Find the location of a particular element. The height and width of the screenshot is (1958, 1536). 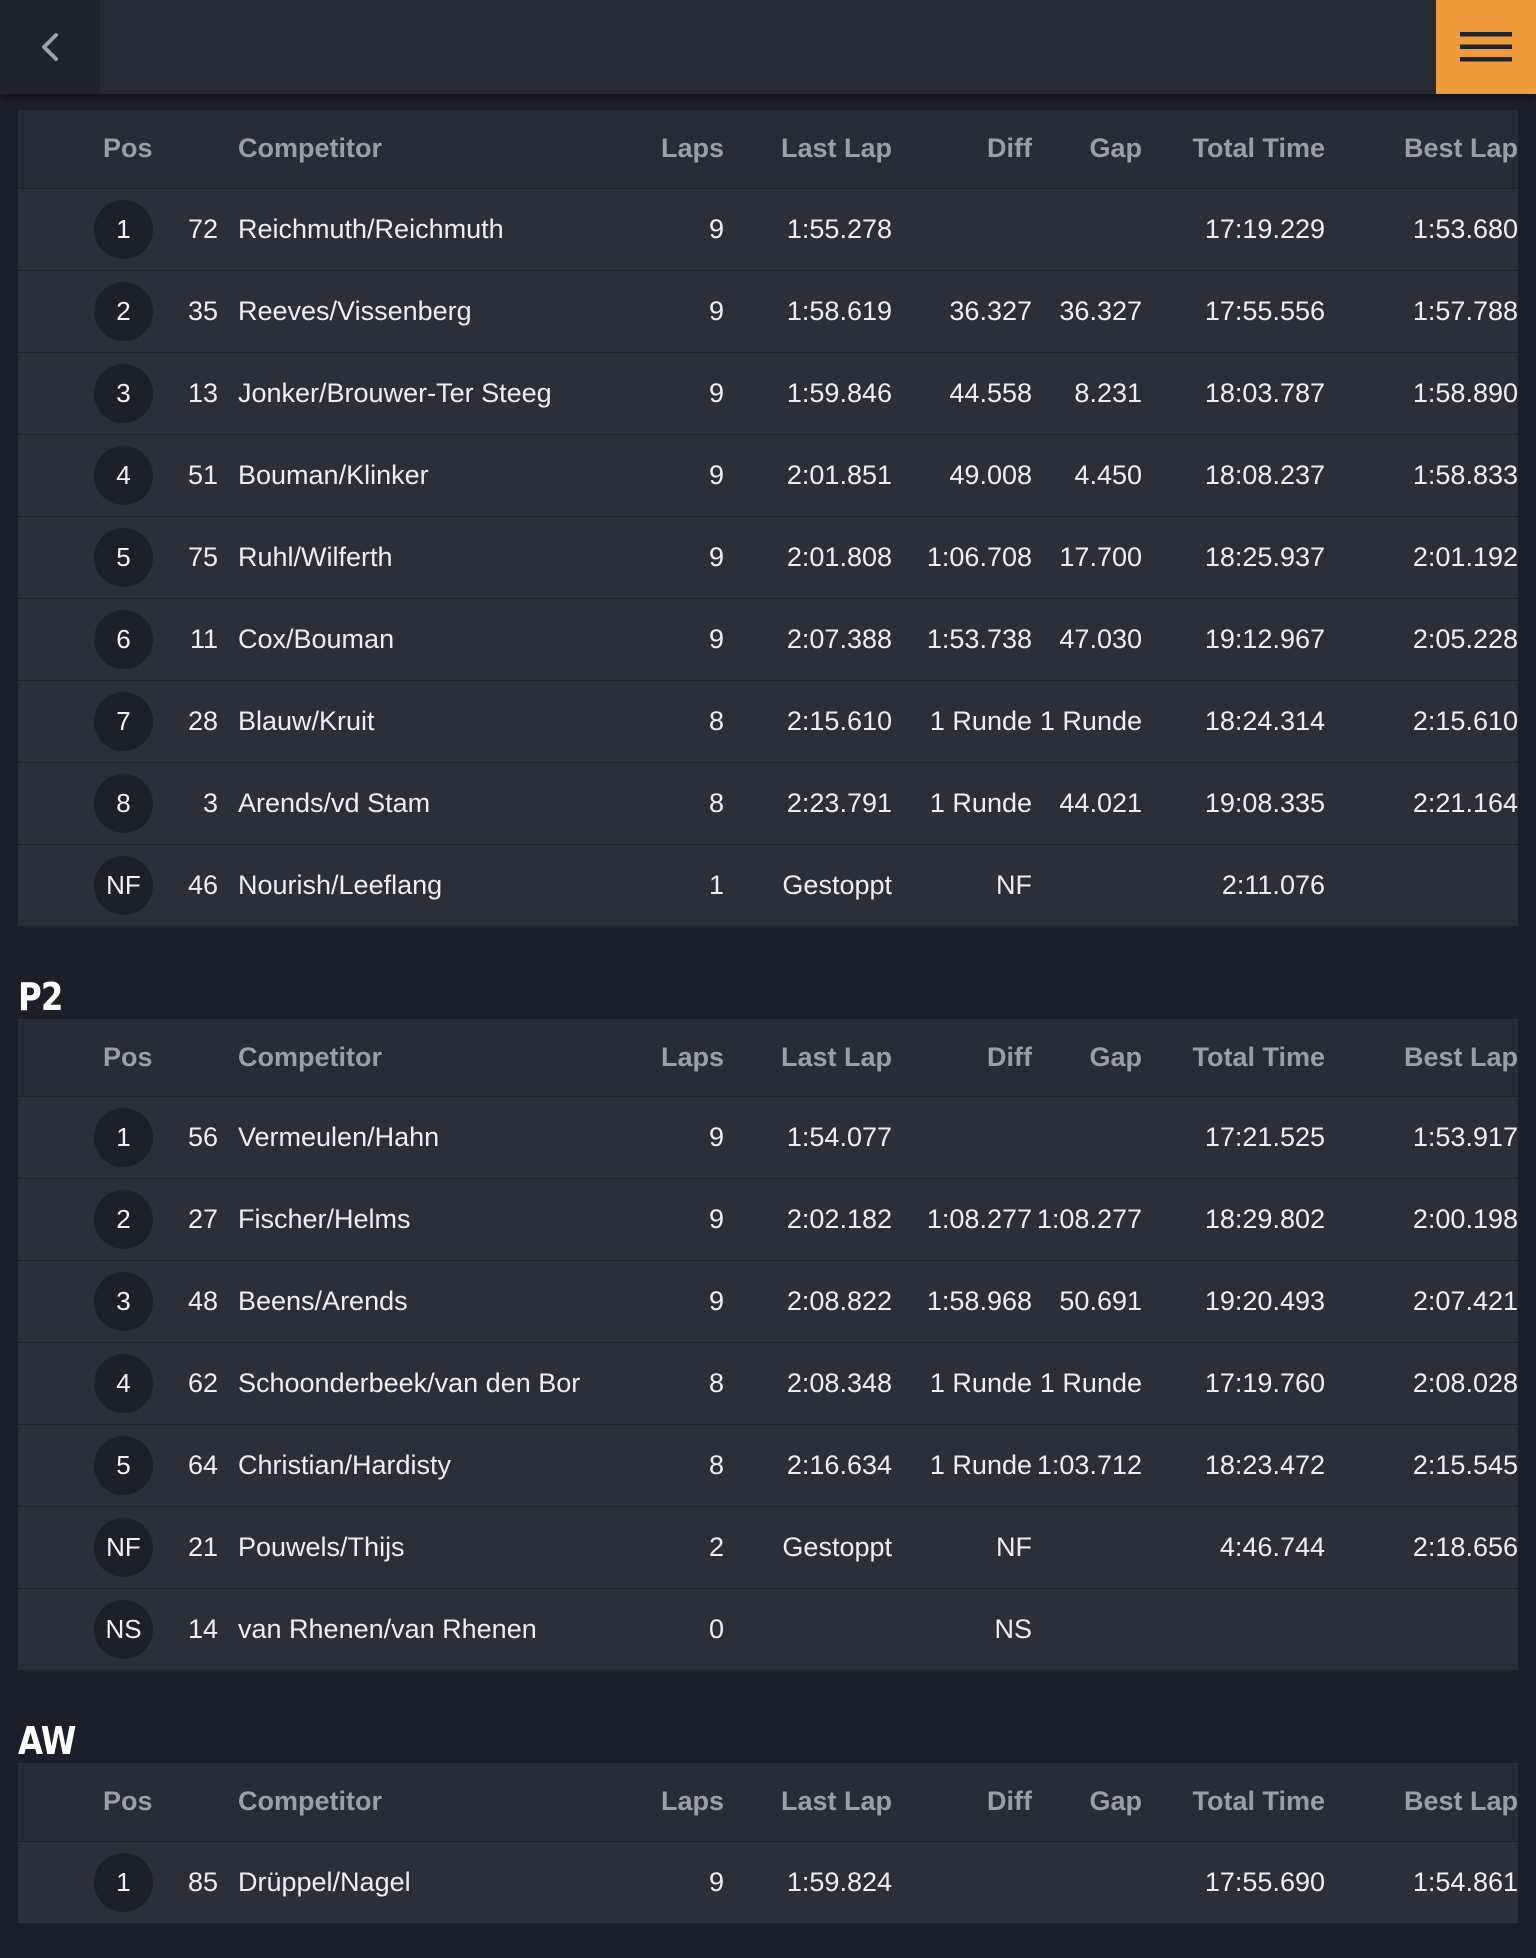

total-cell: 17:55.556 is located at coordinates (1264, 310).